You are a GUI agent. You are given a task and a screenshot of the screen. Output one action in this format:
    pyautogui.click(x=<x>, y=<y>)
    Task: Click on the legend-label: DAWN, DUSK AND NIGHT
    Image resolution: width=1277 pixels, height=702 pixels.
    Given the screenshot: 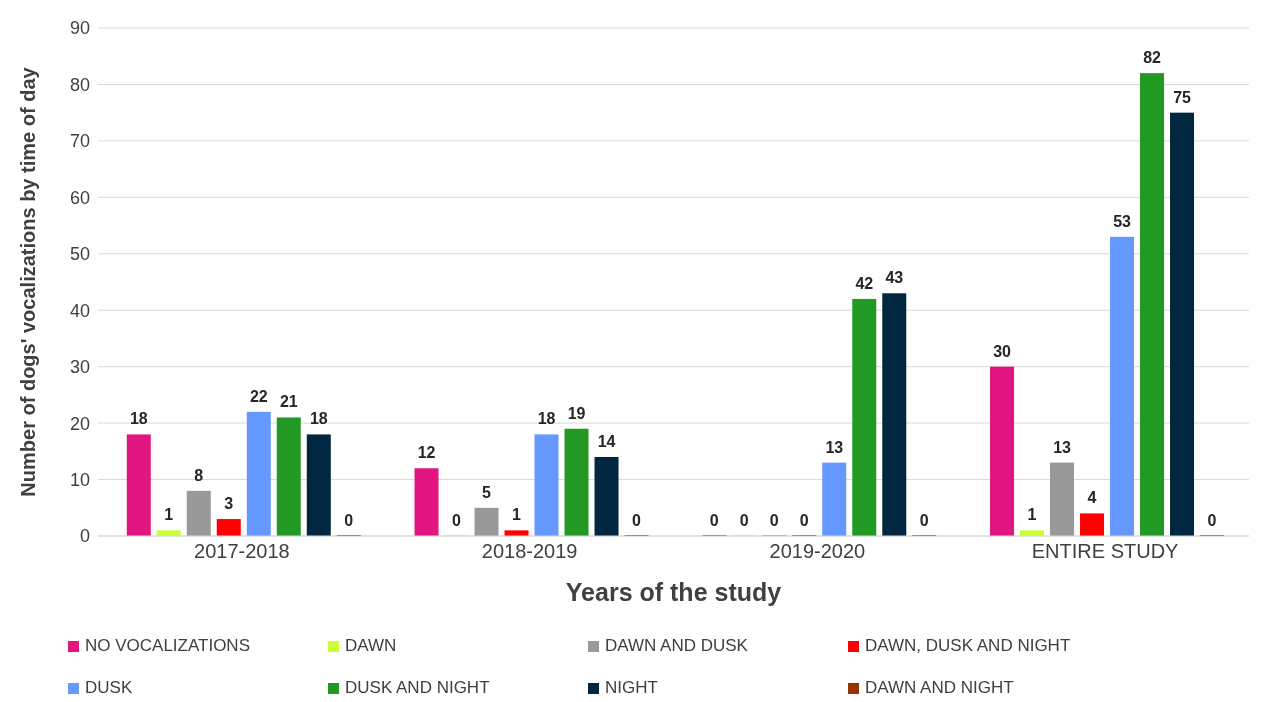 What is the action you would take?
    pyautogui.click(x=968, y=646)
    